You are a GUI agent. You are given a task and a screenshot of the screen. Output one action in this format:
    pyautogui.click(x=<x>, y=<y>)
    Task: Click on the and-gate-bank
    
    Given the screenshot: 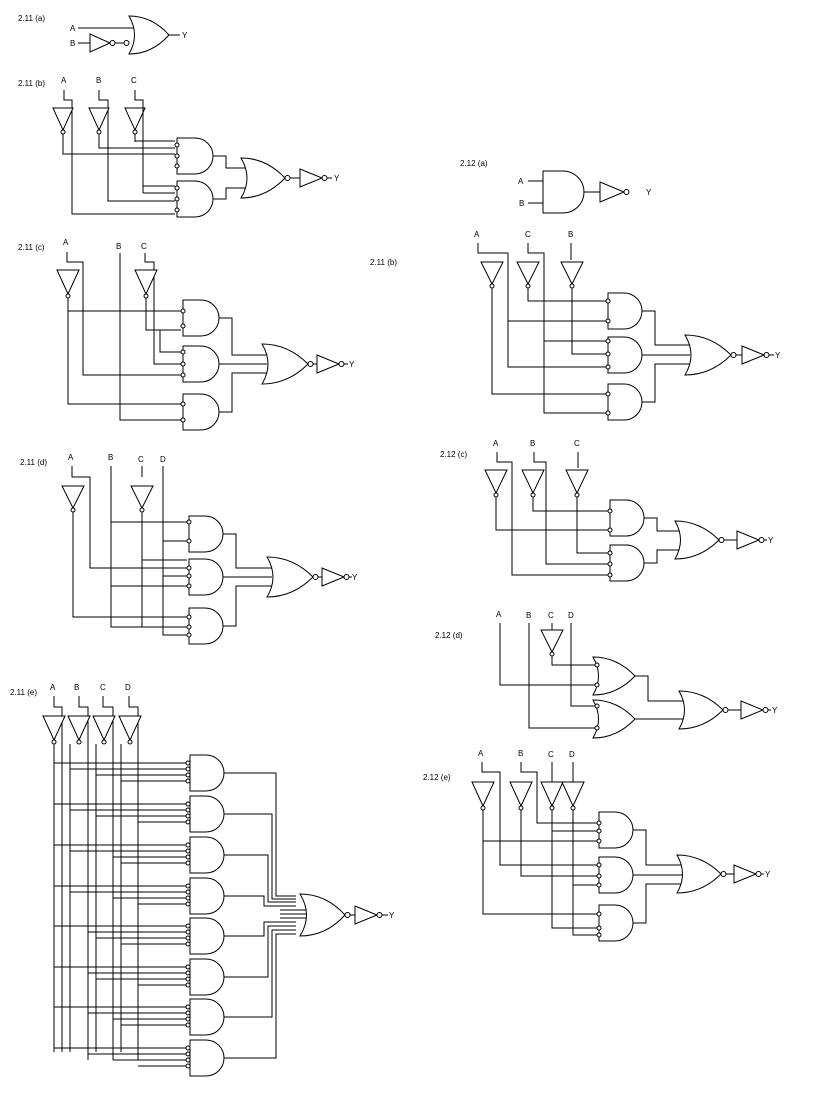 What is the action you would take?
    pyautogui.click(x=207, y=915)
    